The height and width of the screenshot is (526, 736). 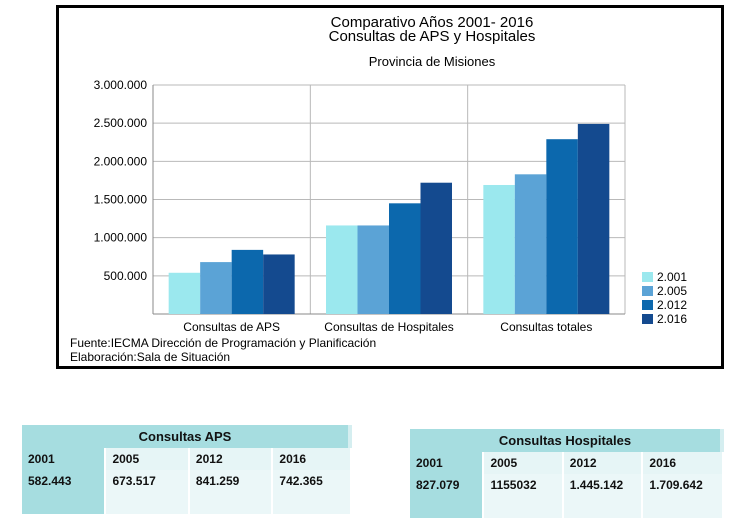 I want to click on table-hosp-title: Consultas Hospitales, so click(x=567, y=440).